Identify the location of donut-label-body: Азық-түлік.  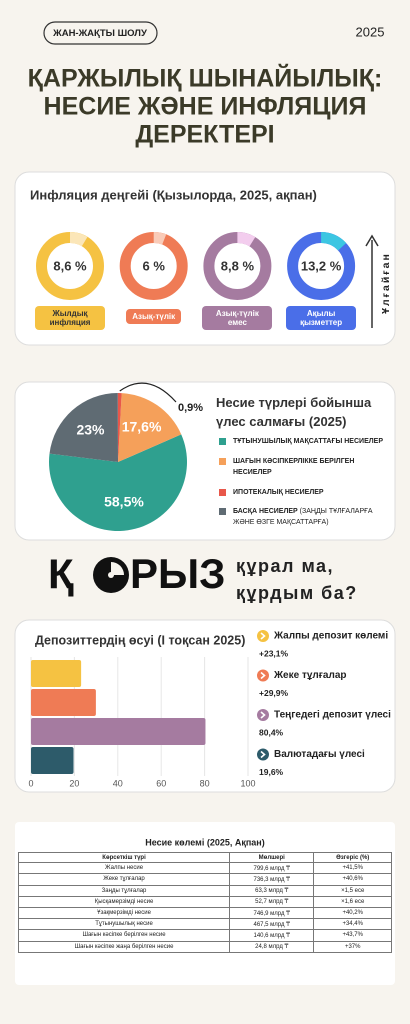
(154, 315).